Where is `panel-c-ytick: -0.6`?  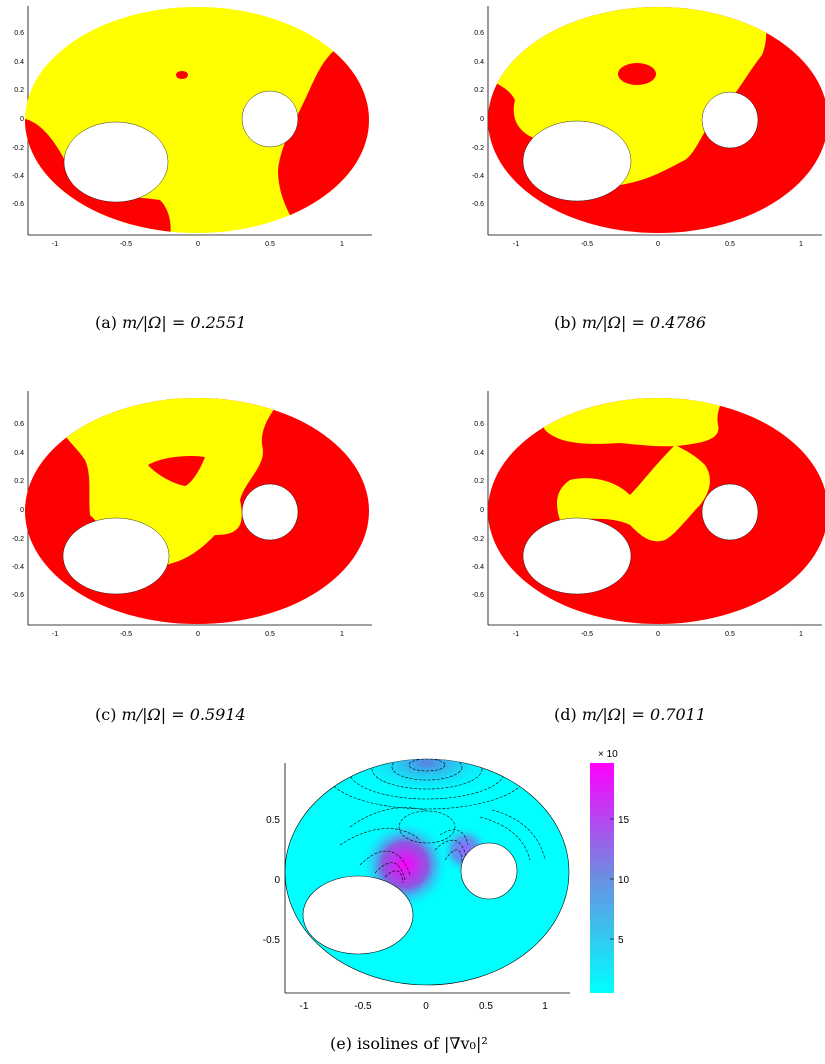 panel-c-ytick: -0.6 is located at coordinates (18, 595).